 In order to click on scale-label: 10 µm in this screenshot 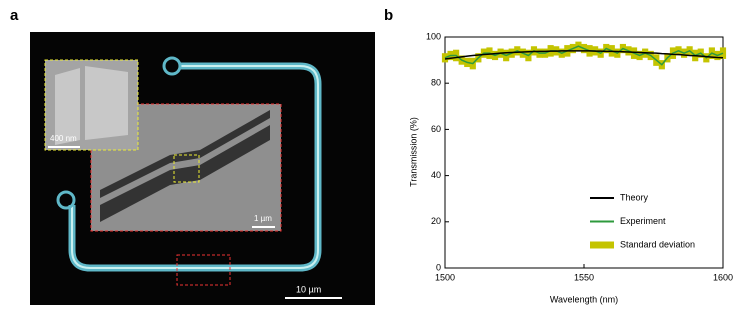, I will do `click(308, 289)`.